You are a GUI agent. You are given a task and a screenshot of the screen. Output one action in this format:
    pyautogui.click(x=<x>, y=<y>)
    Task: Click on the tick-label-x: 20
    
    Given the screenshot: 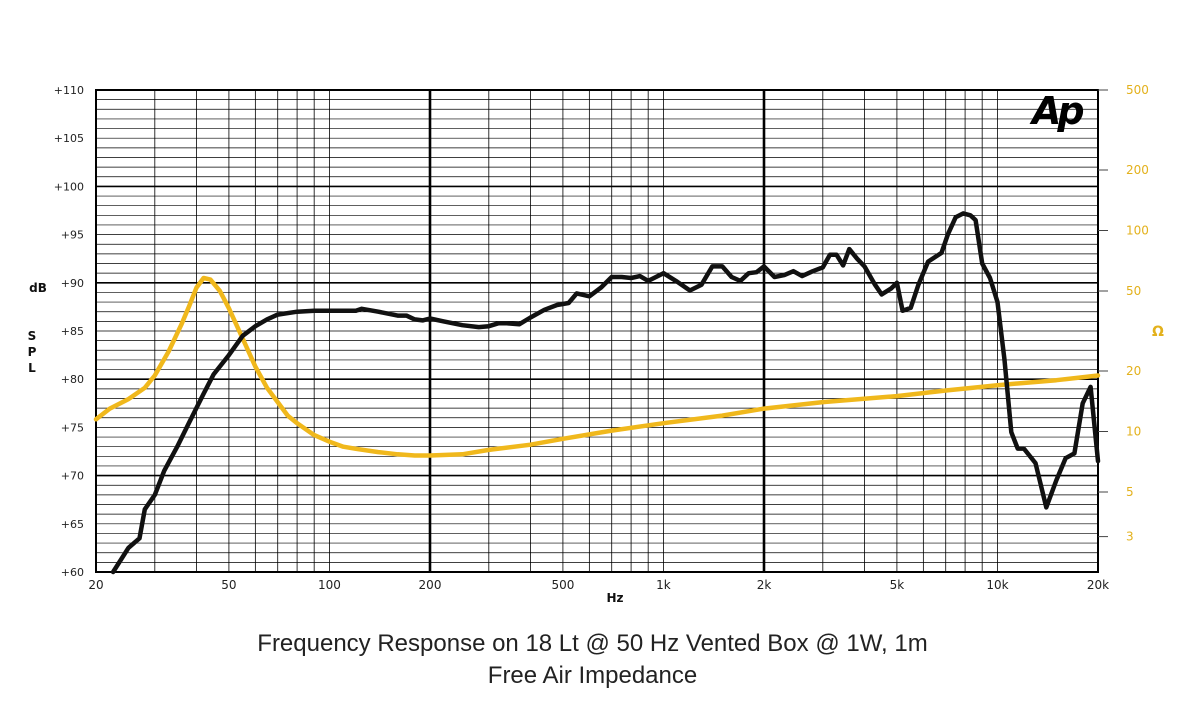 What is the action you would take?
    pyautogui.click(x=95, y=585)
    